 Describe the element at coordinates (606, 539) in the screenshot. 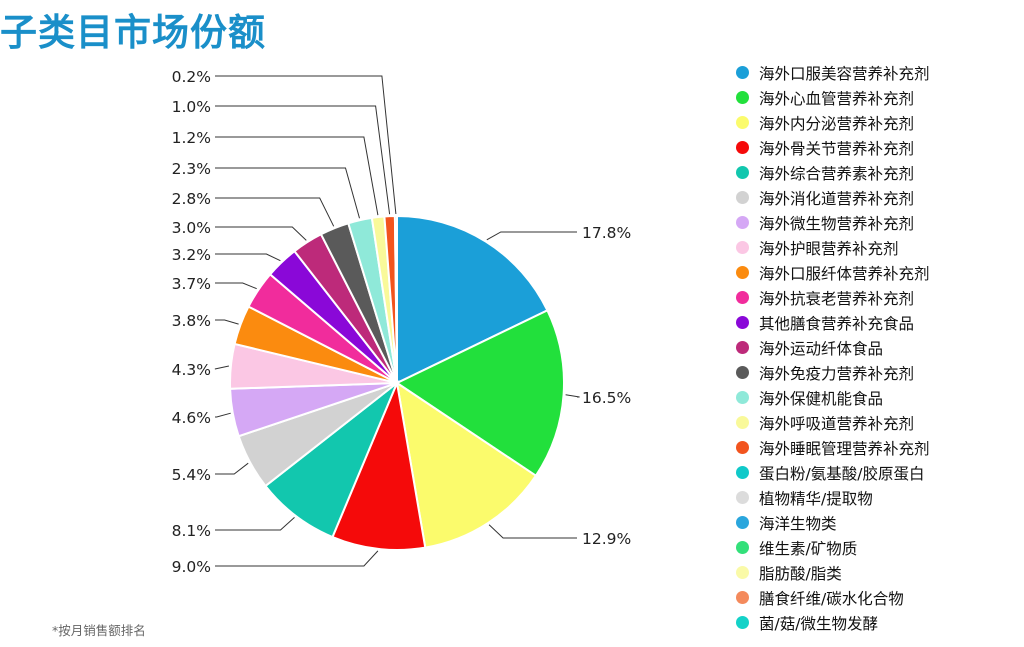

I see `data-label: 12.9%` at that location.